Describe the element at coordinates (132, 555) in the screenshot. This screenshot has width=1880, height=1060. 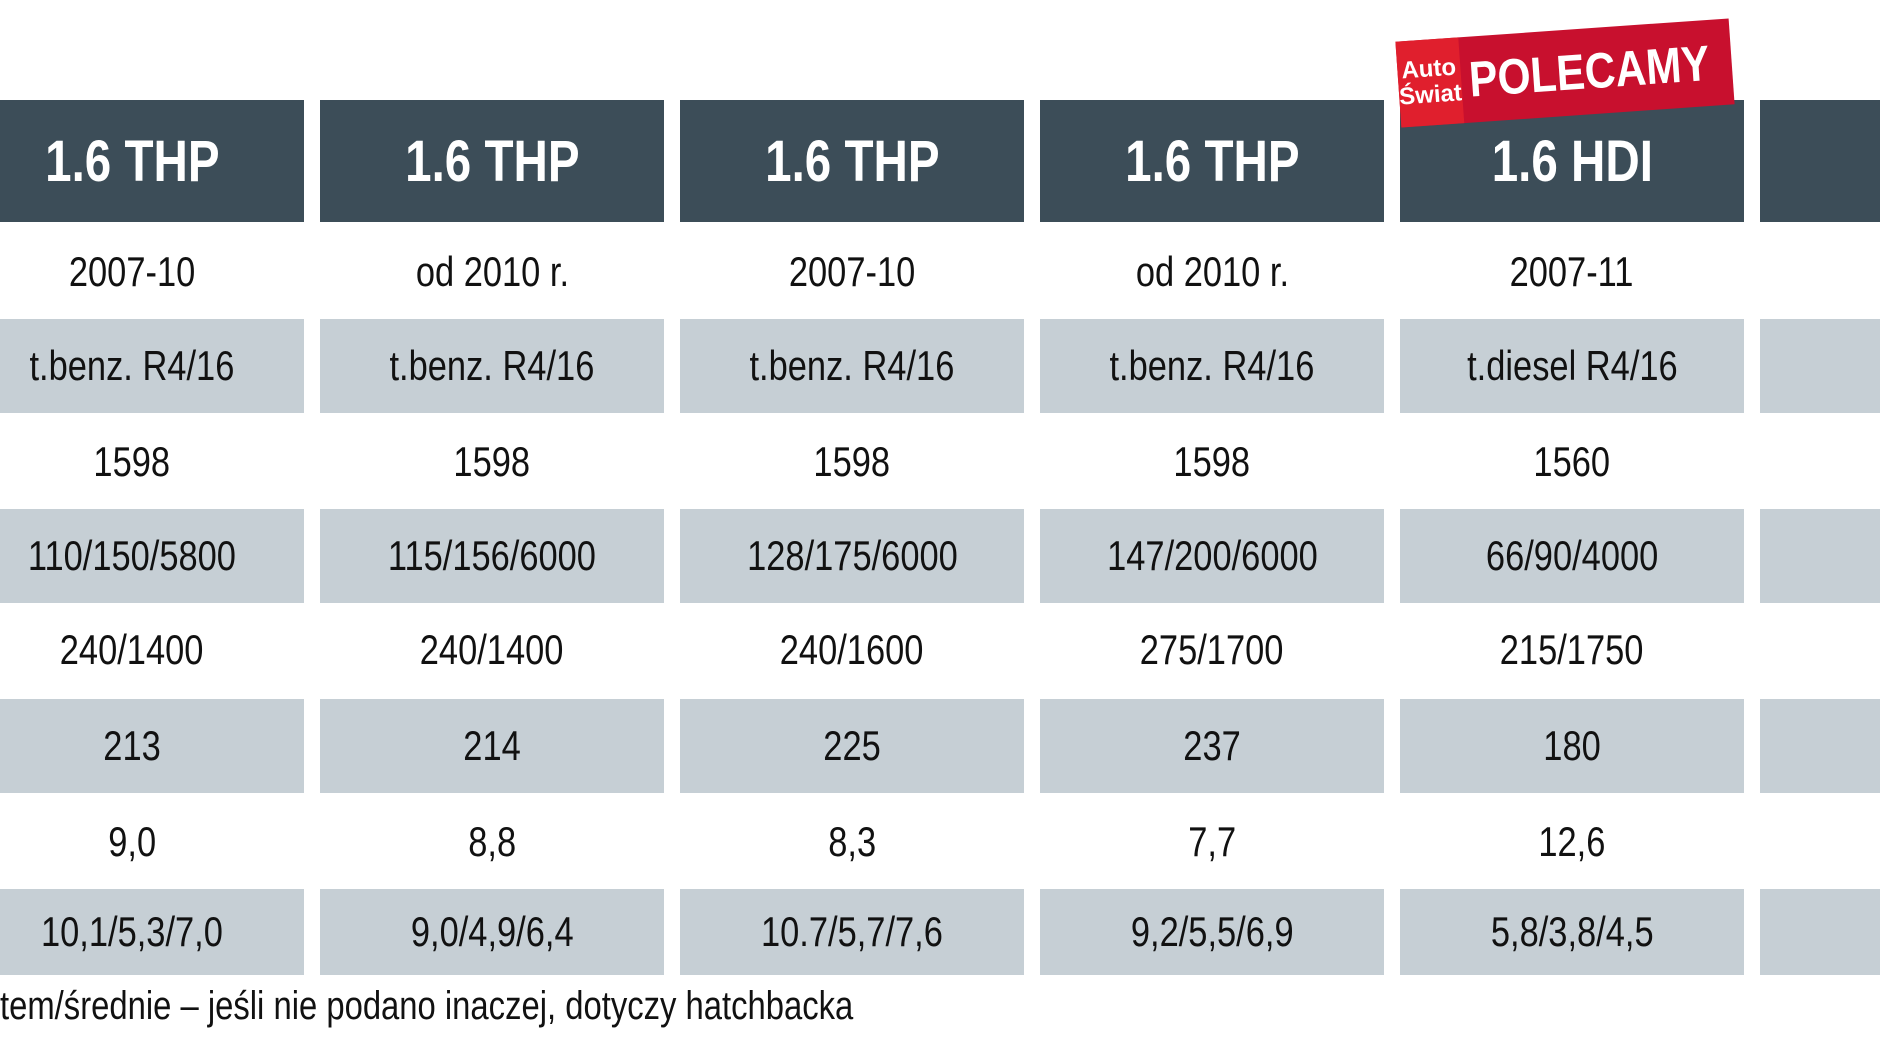
I see `table-cell-text: 110/150/5800` at that location.